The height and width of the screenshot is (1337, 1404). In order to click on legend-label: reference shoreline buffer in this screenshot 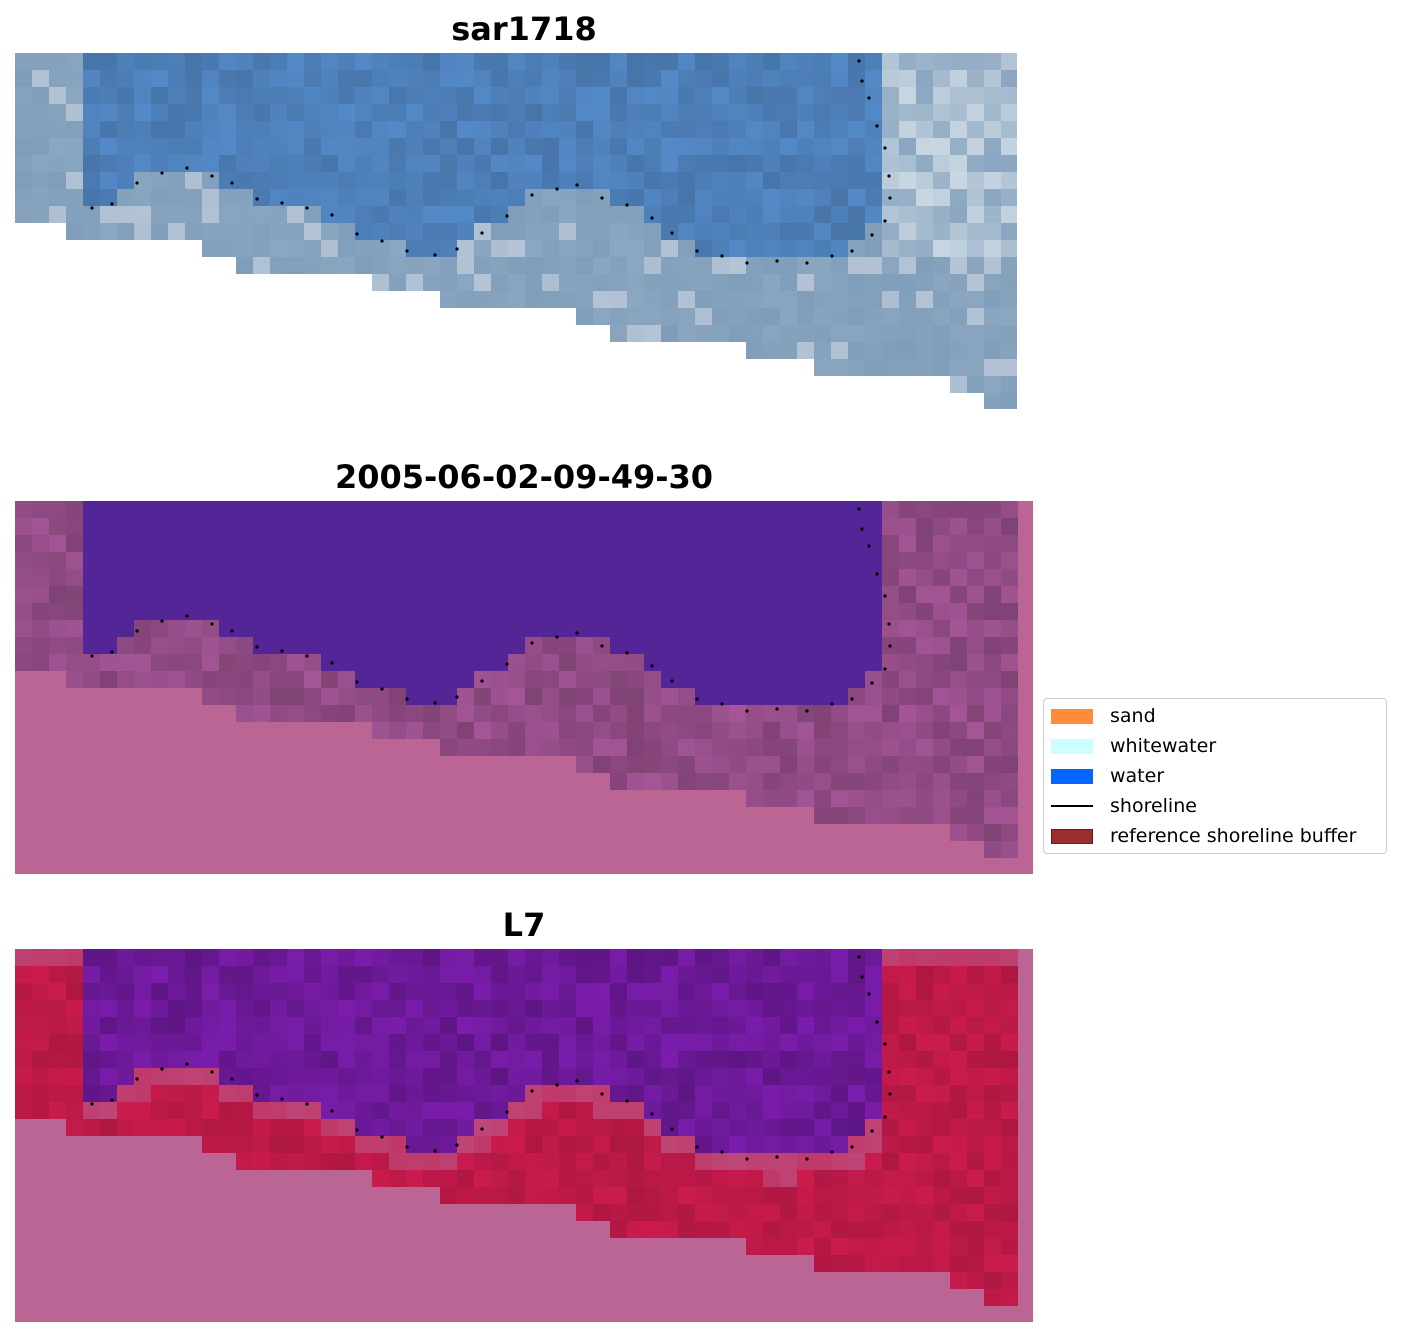, I will do `click(1233, 836)`.